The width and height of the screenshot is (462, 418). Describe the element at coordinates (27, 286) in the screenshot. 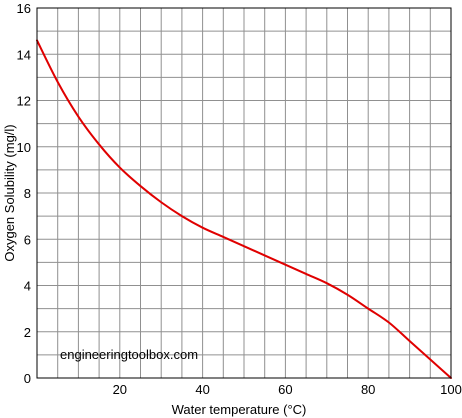

I see `y-tick-label: 4` at that location.